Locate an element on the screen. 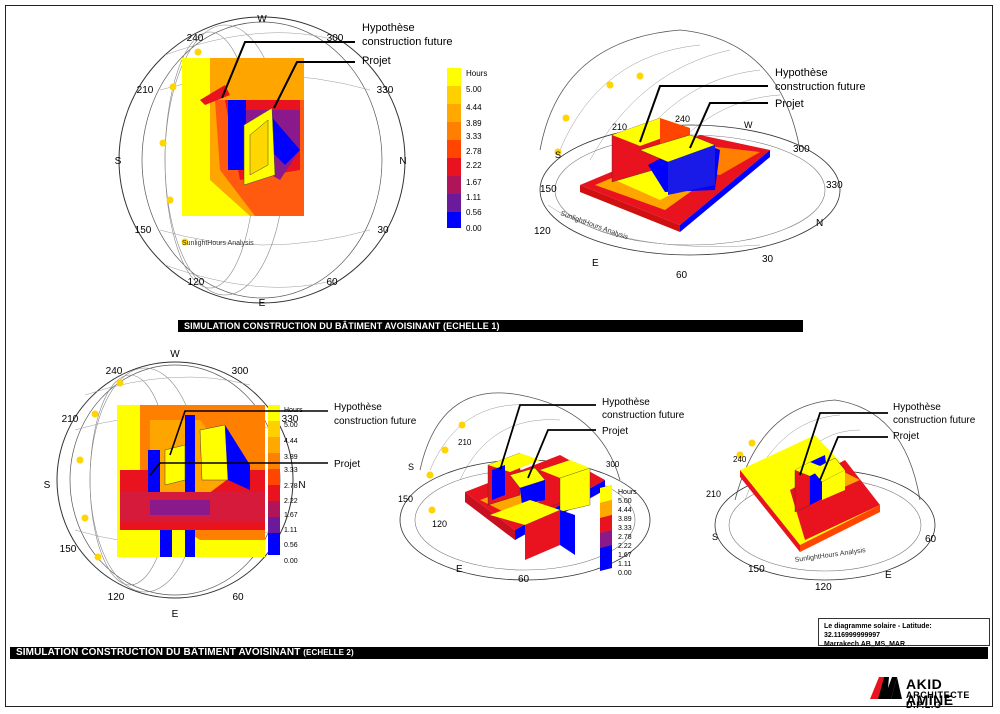 The image size is (1000, 714). legend2-value: 3.33 is located at coordinates (291, 470).